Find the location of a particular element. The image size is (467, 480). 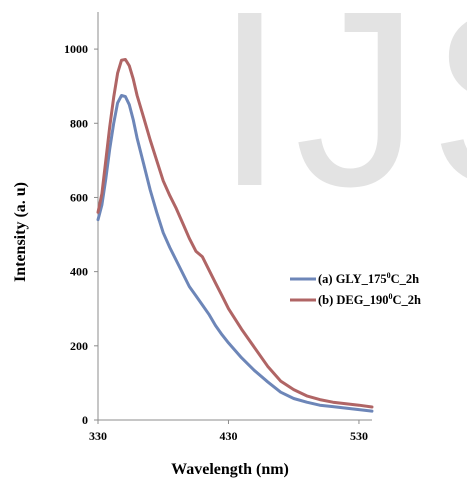

y-axis-title: Intensity (a. u) is located at coordinates (20, 232).